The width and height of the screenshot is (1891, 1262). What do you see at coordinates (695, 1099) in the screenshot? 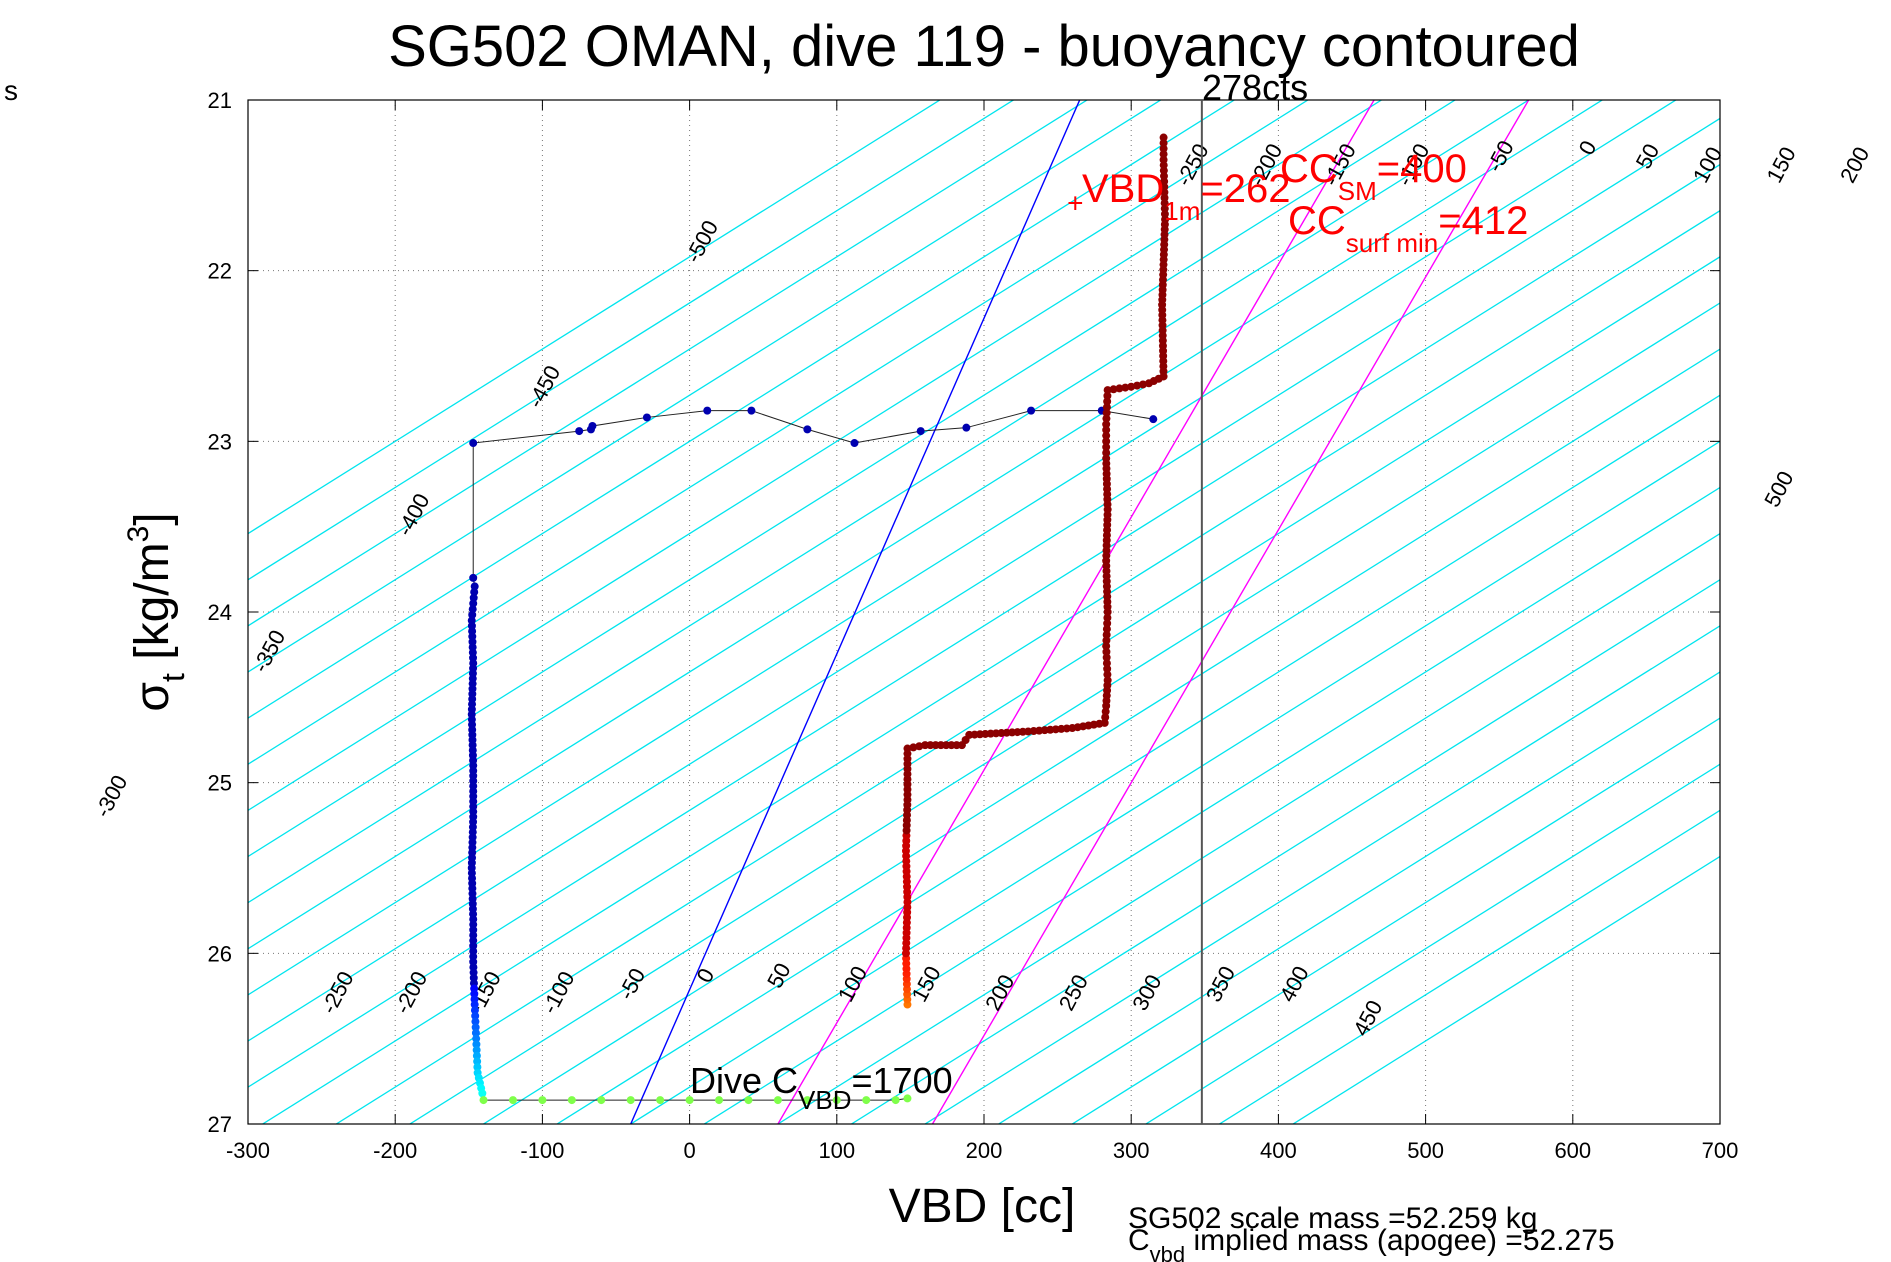
I see `bottom-path` at bounding box center [695, 1099].